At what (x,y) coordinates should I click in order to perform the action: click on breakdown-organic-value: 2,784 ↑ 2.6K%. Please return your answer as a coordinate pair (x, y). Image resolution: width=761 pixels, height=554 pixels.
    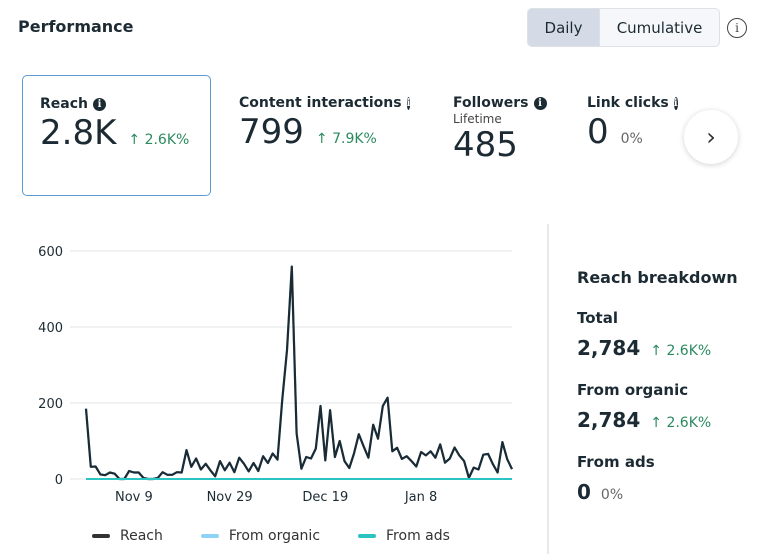
    Looking at the image, I should click on (644, 420).